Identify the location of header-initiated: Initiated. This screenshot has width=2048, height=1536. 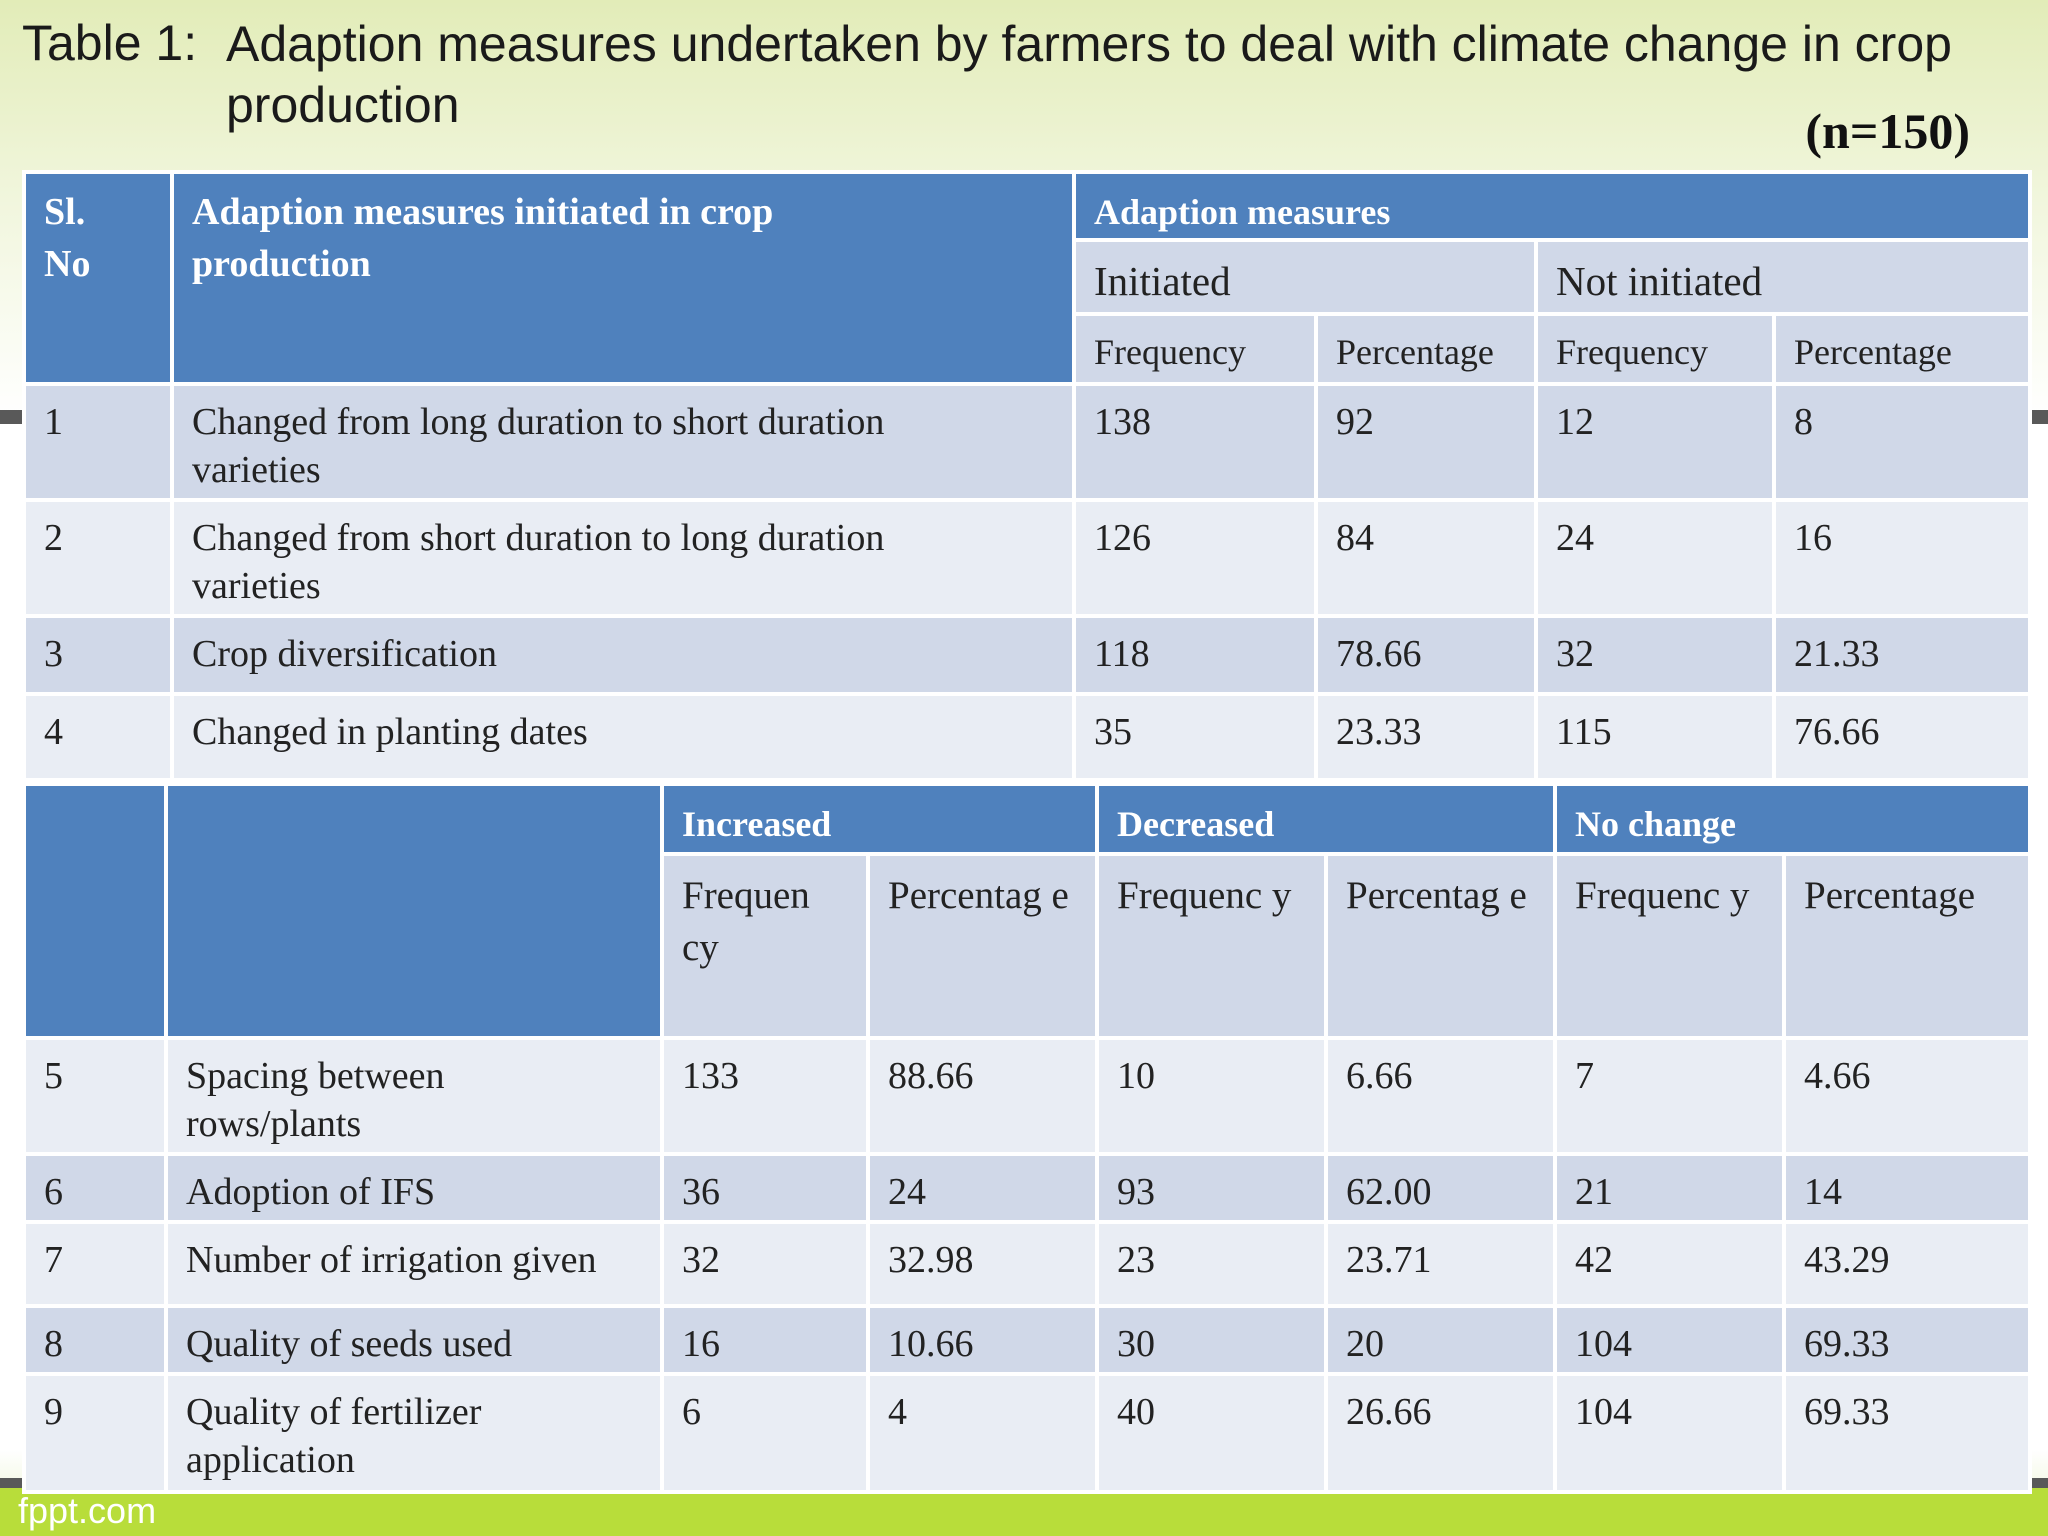
(1305, 277).